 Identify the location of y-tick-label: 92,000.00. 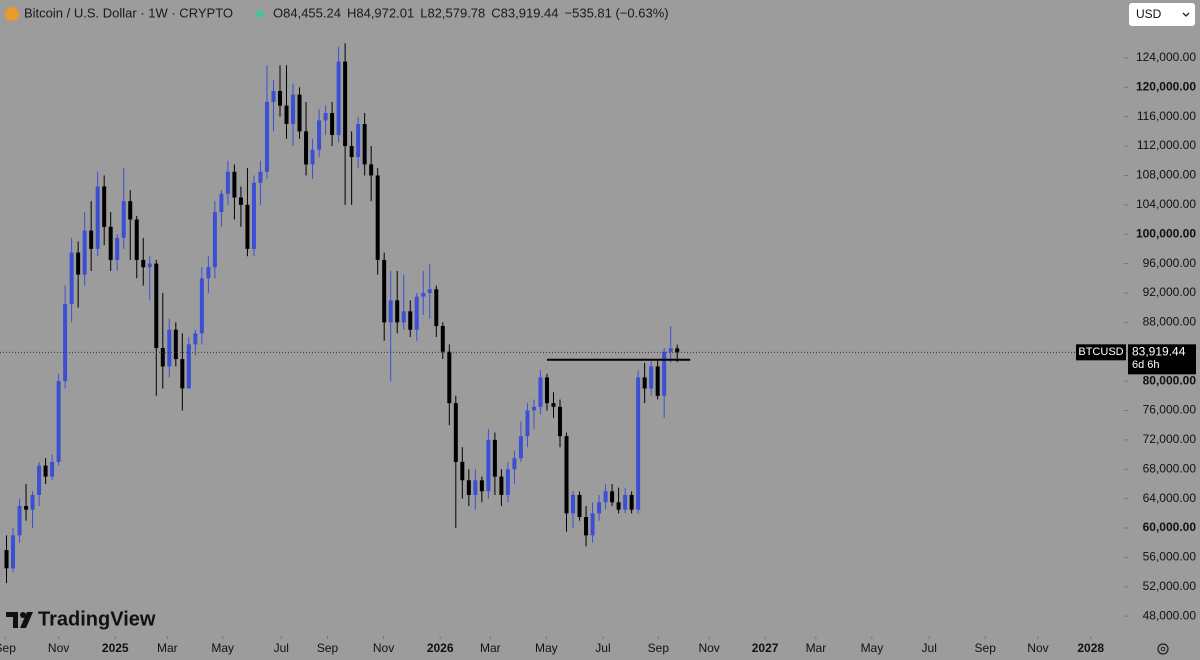
(1170, 292).